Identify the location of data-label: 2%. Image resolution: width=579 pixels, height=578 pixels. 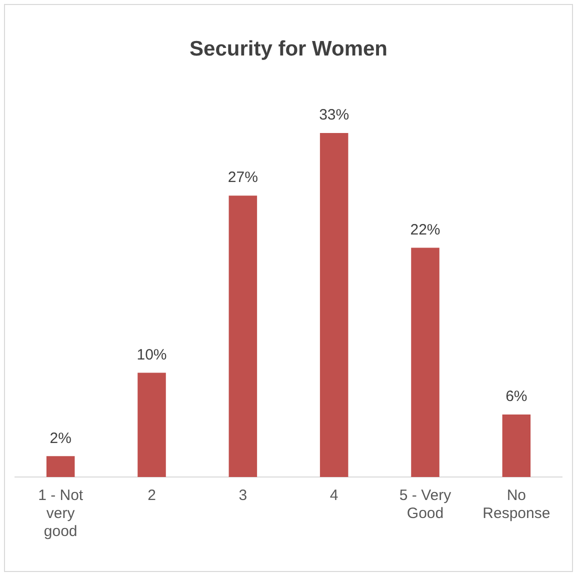
(61, 438).